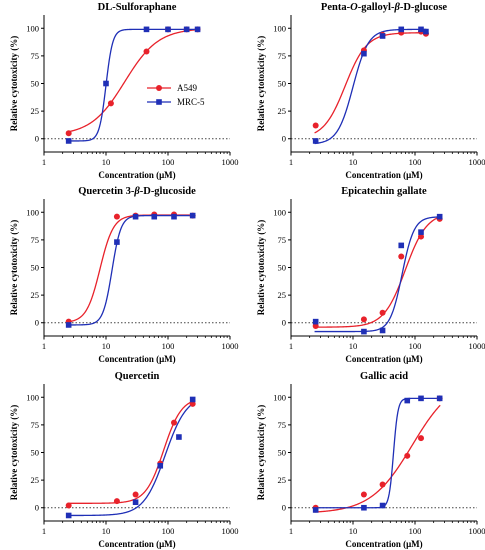 The width and height of the screenshot is (485, 550). Describe the element at coordinates (384, 7) in the screenshot. I see `panel-title: Penta-O-galloyl-β-D-glucose` at that location.